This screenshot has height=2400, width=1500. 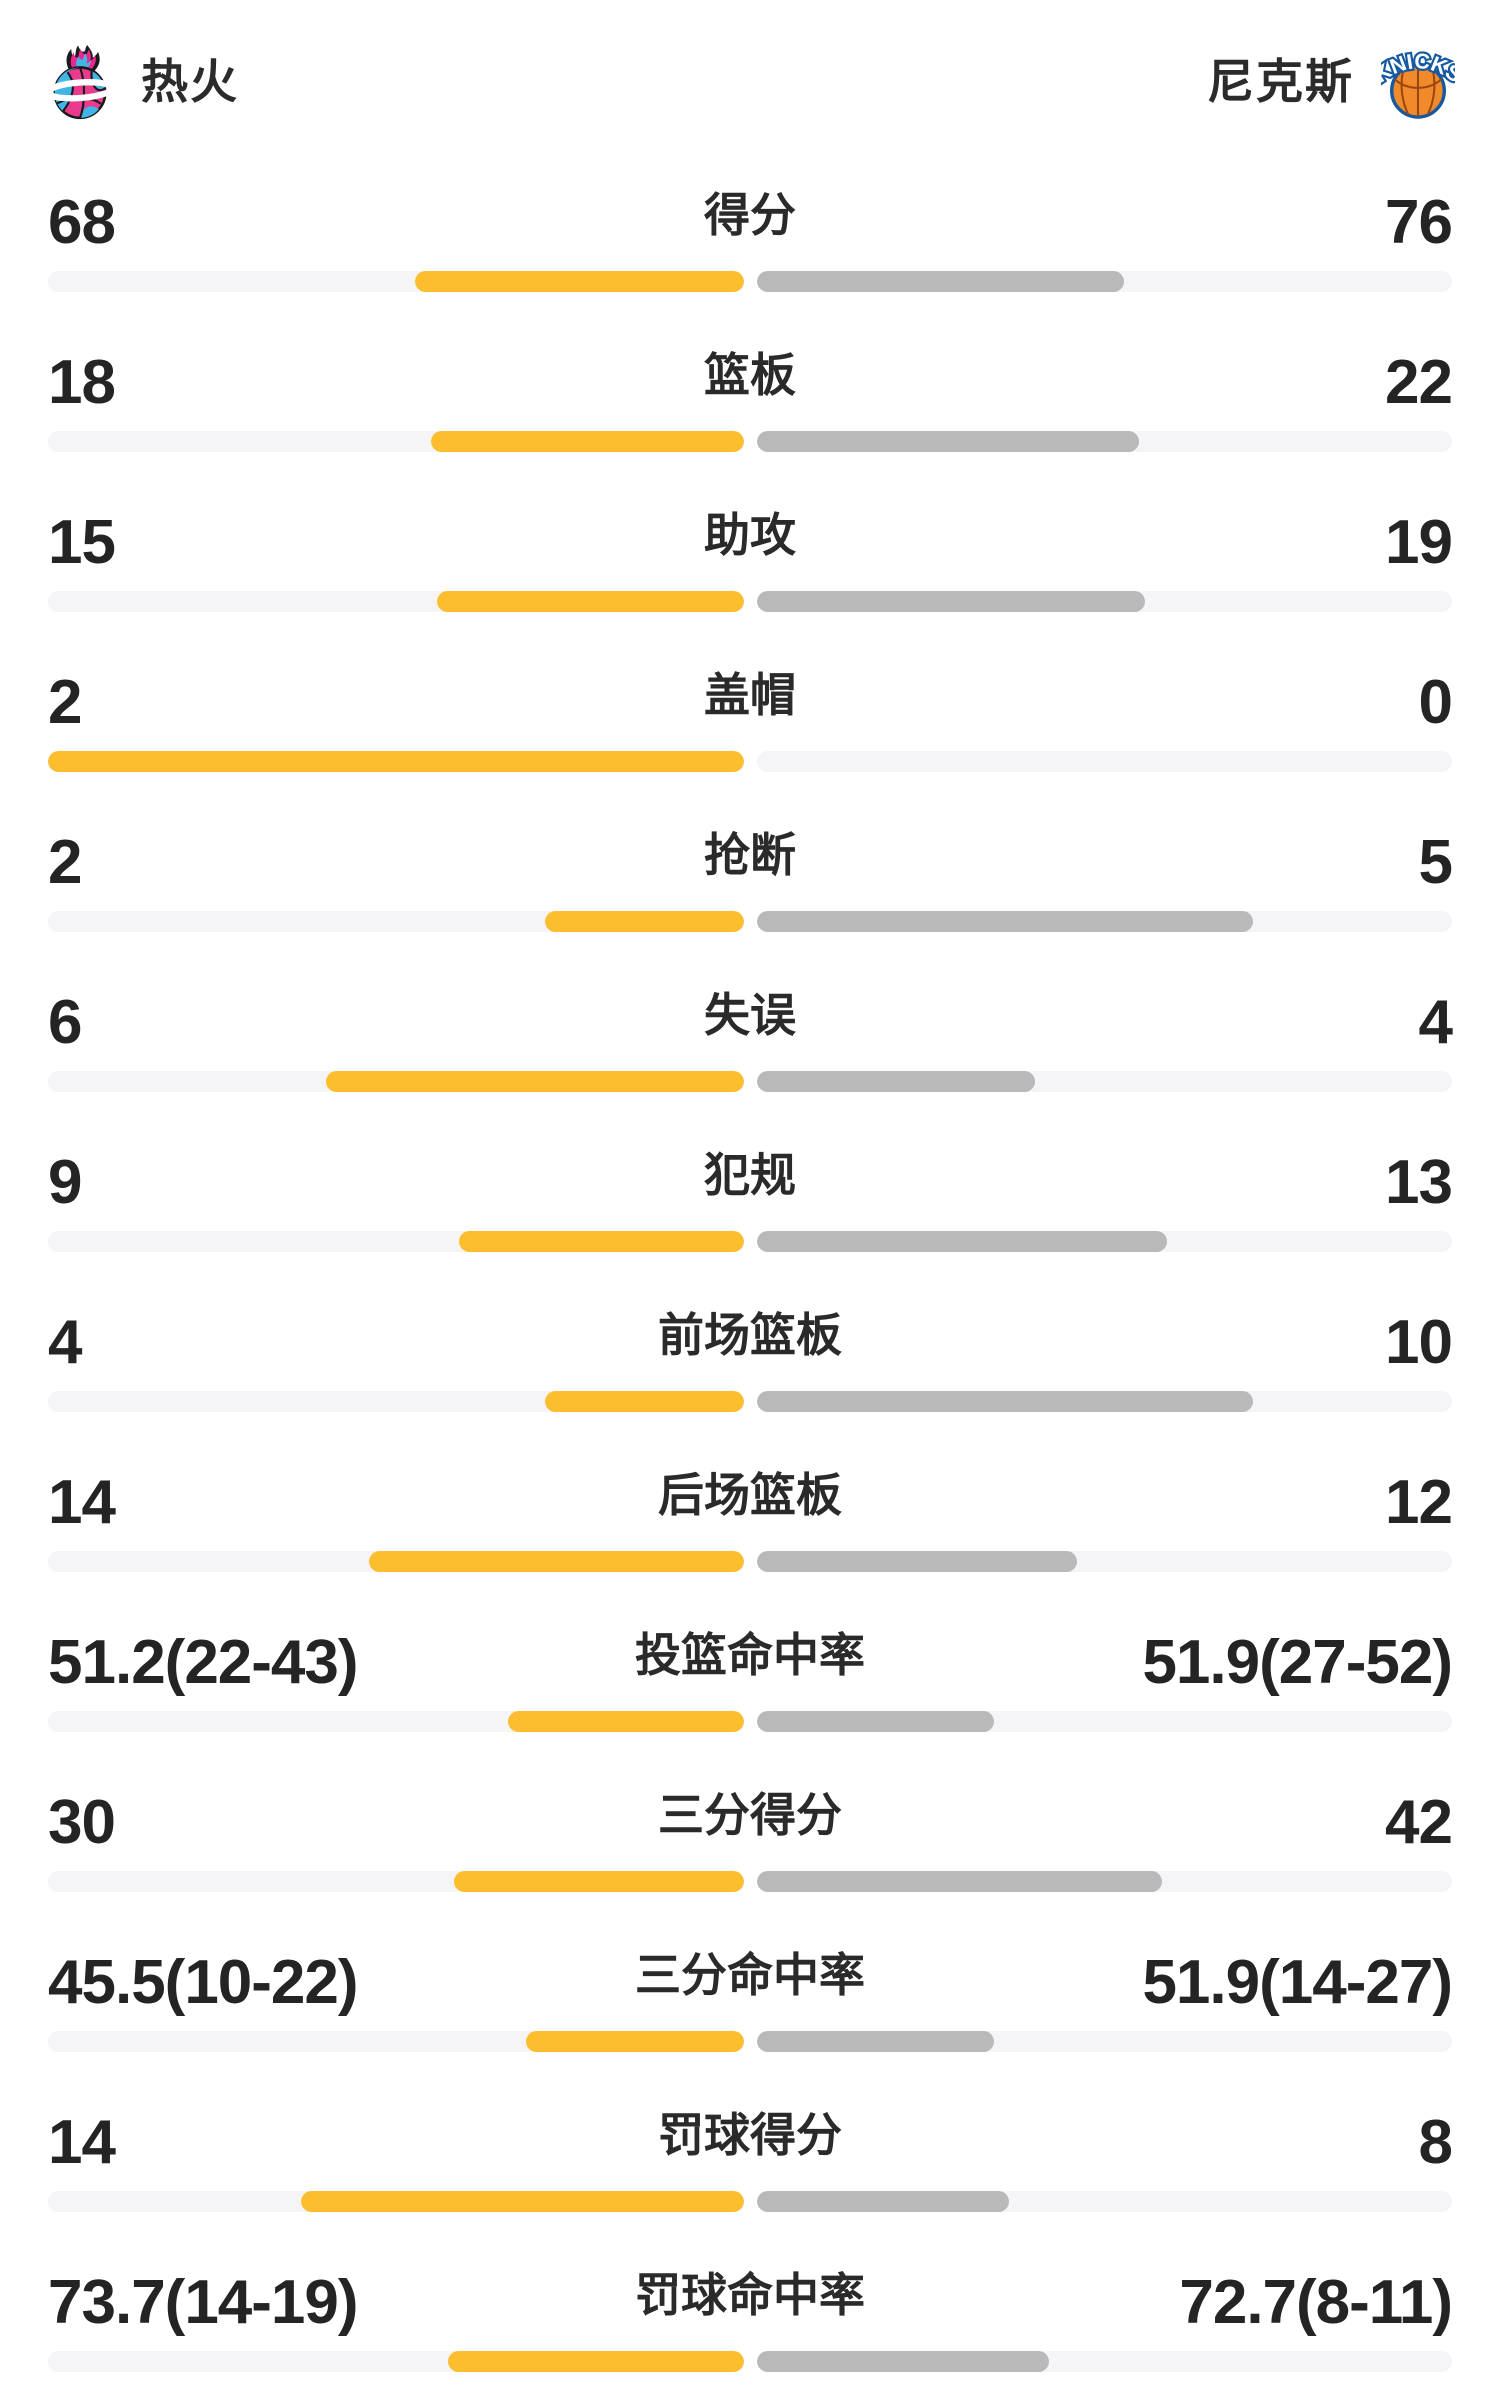 What do you see at coordinates (82, 1822) in the screenshot?
I see `home-team-stat-value: 30` at bounding box center [82, 1822].